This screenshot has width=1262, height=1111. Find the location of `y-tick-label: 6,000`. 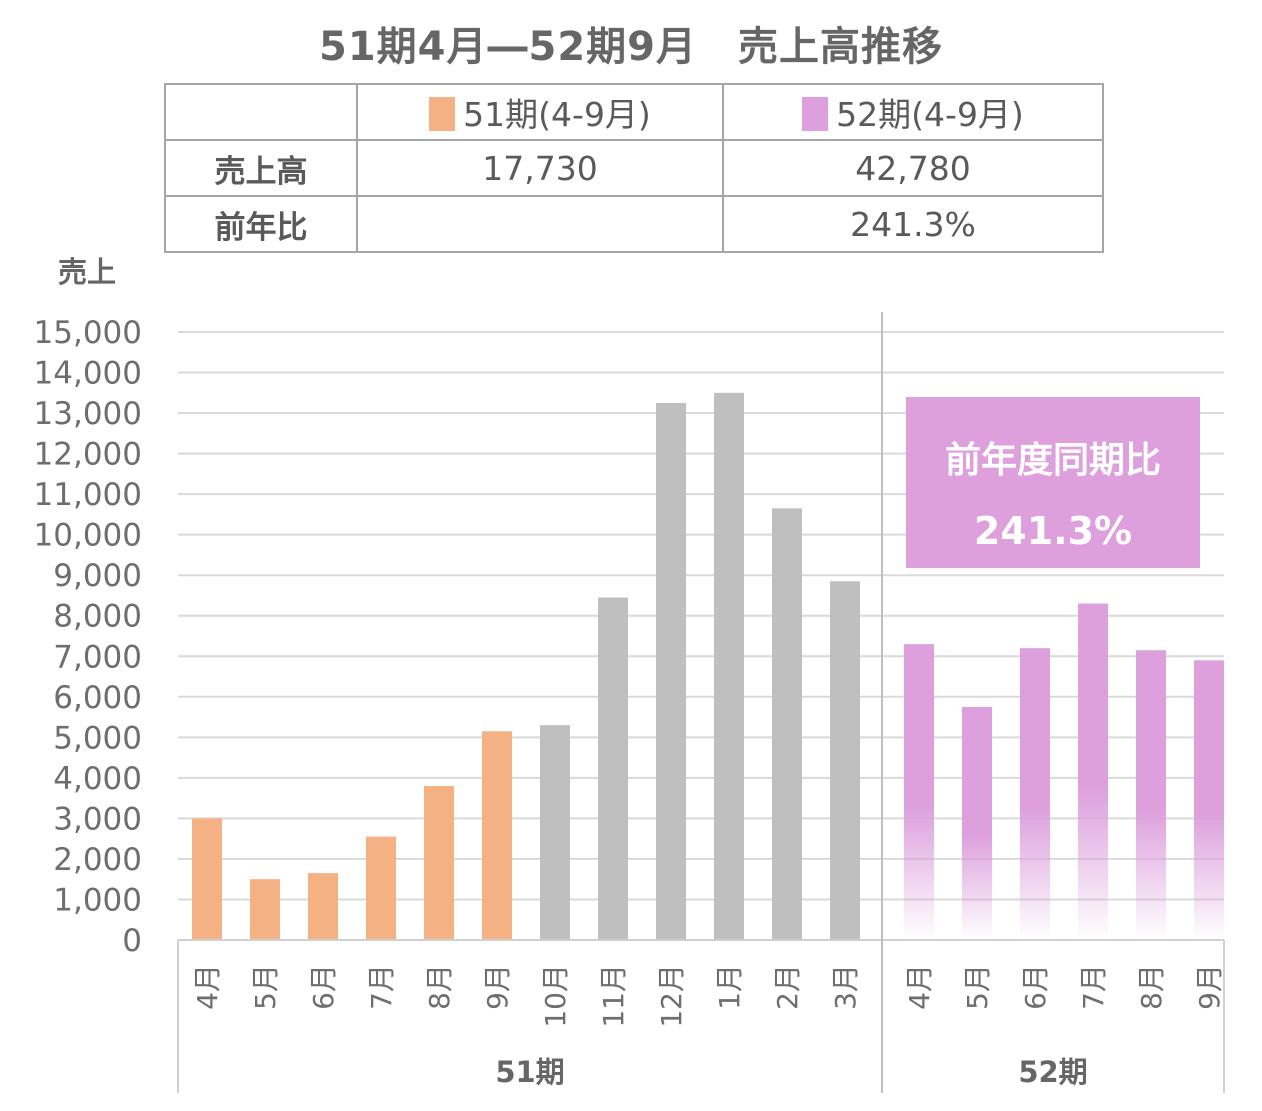

y-tick-label: 6,000 is located at coordinates (97, 698).